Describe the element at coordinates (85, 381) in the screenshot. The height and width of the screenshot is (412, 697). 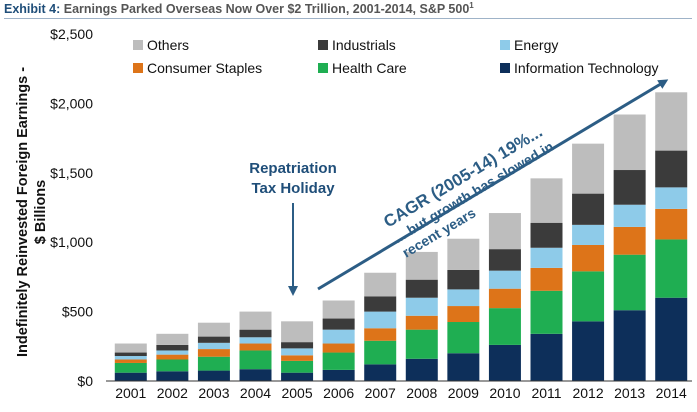
I see `y-tick-label: $0` at that location.